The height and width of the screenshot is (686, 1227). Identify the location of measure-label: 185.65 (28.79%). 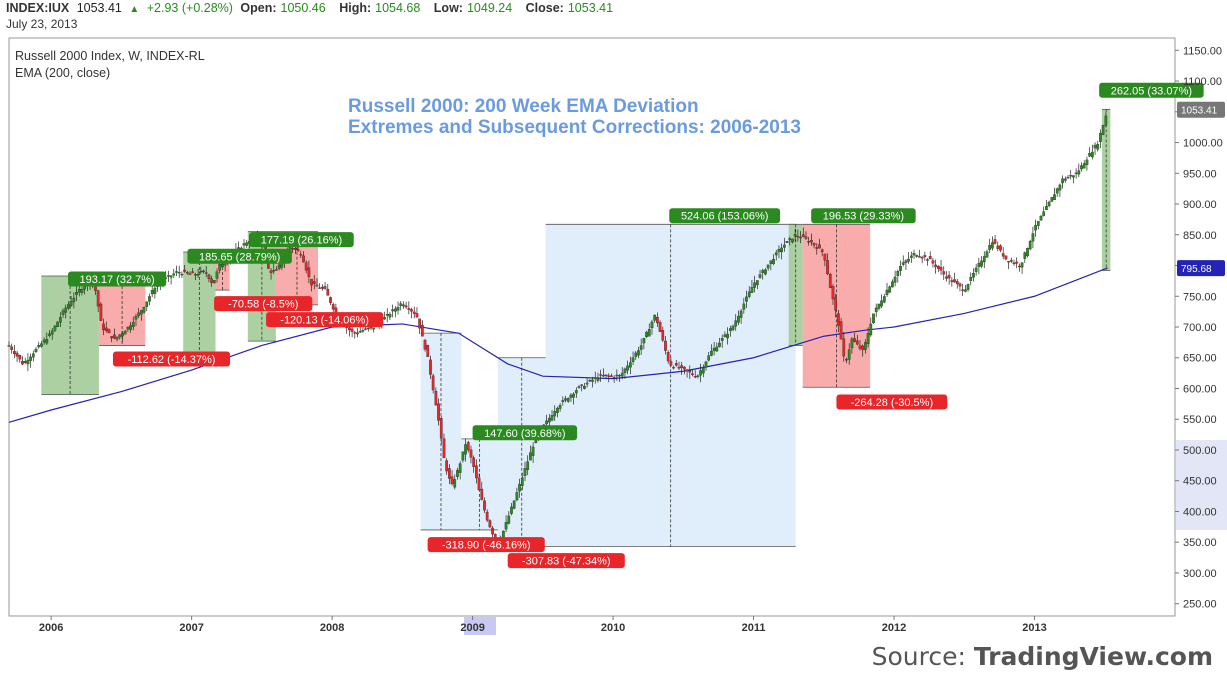
(239, 257).